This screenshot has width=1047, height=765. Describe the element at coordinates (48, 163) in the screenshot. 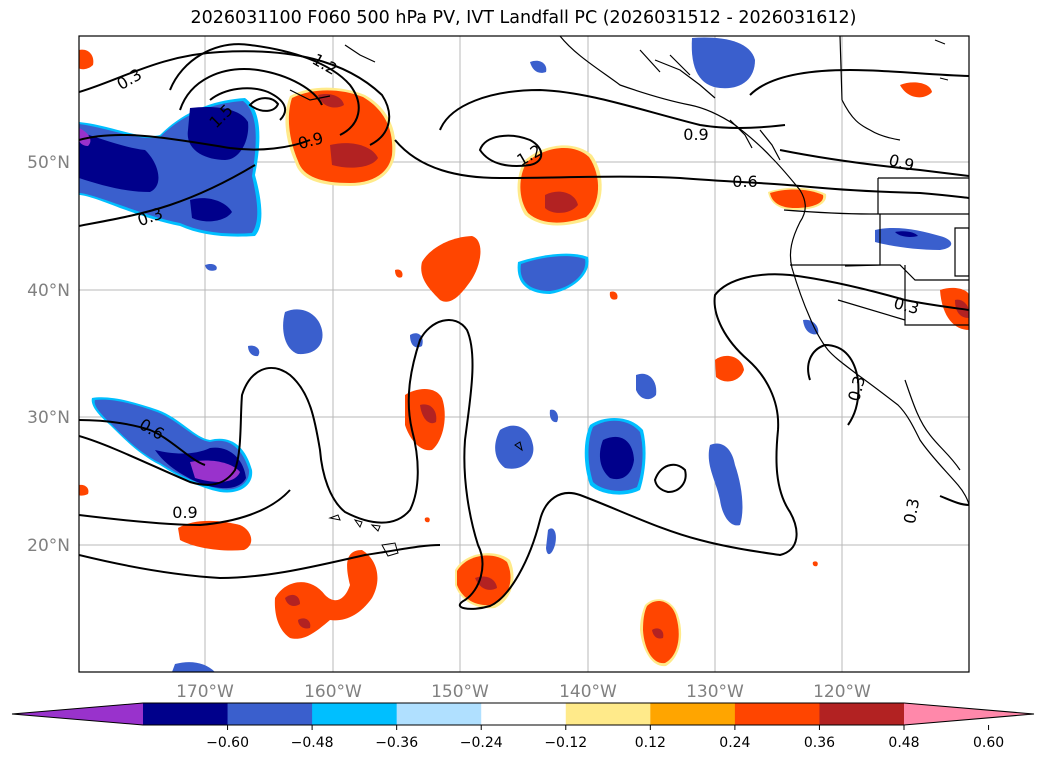

I see `lat-label: 50°N` at that location.